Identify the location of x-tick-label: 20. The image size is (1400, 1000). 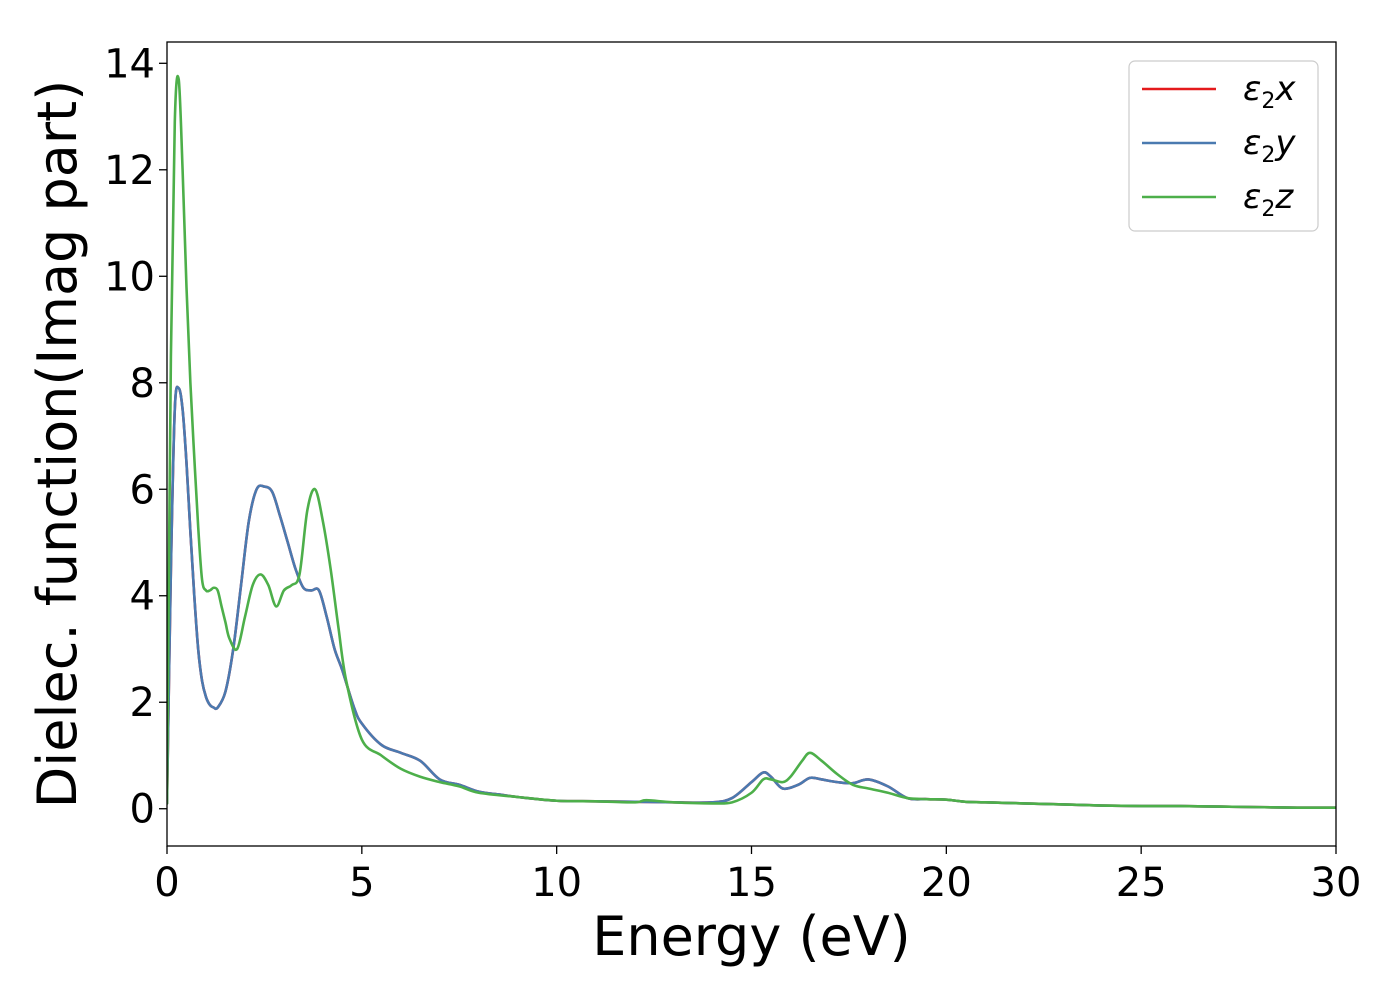
(946, 883).